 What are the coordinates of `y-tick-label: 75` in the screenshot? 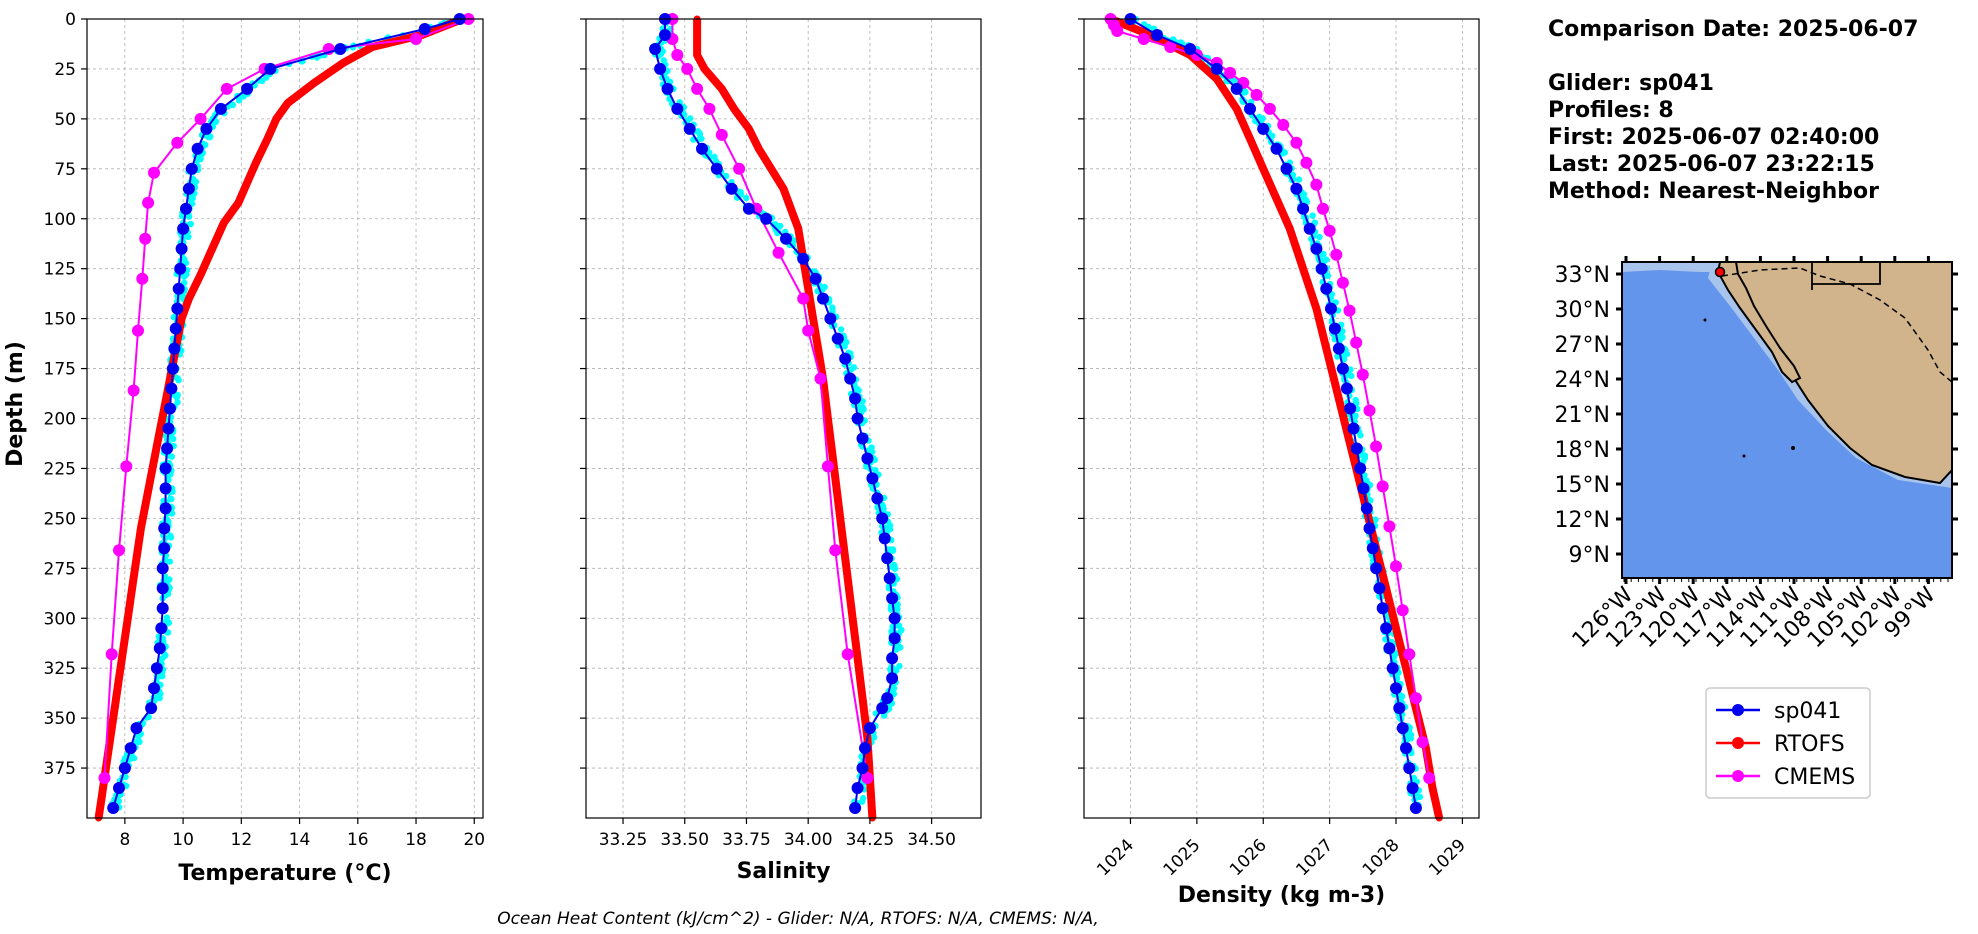 It's located at (65, 170).